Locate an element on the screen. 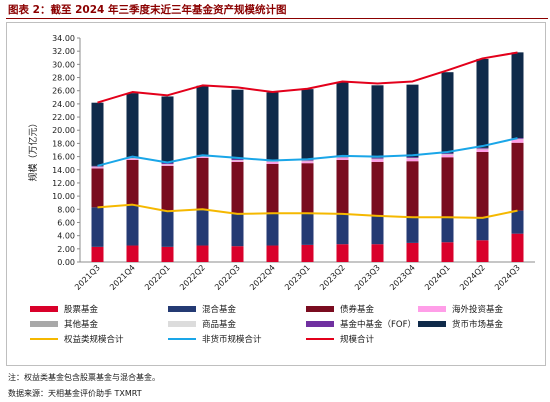 Image resolution: width=550 pixels, height=402 pixels. legend-label: 货币市场基金 is located at coordinates (478, 324).